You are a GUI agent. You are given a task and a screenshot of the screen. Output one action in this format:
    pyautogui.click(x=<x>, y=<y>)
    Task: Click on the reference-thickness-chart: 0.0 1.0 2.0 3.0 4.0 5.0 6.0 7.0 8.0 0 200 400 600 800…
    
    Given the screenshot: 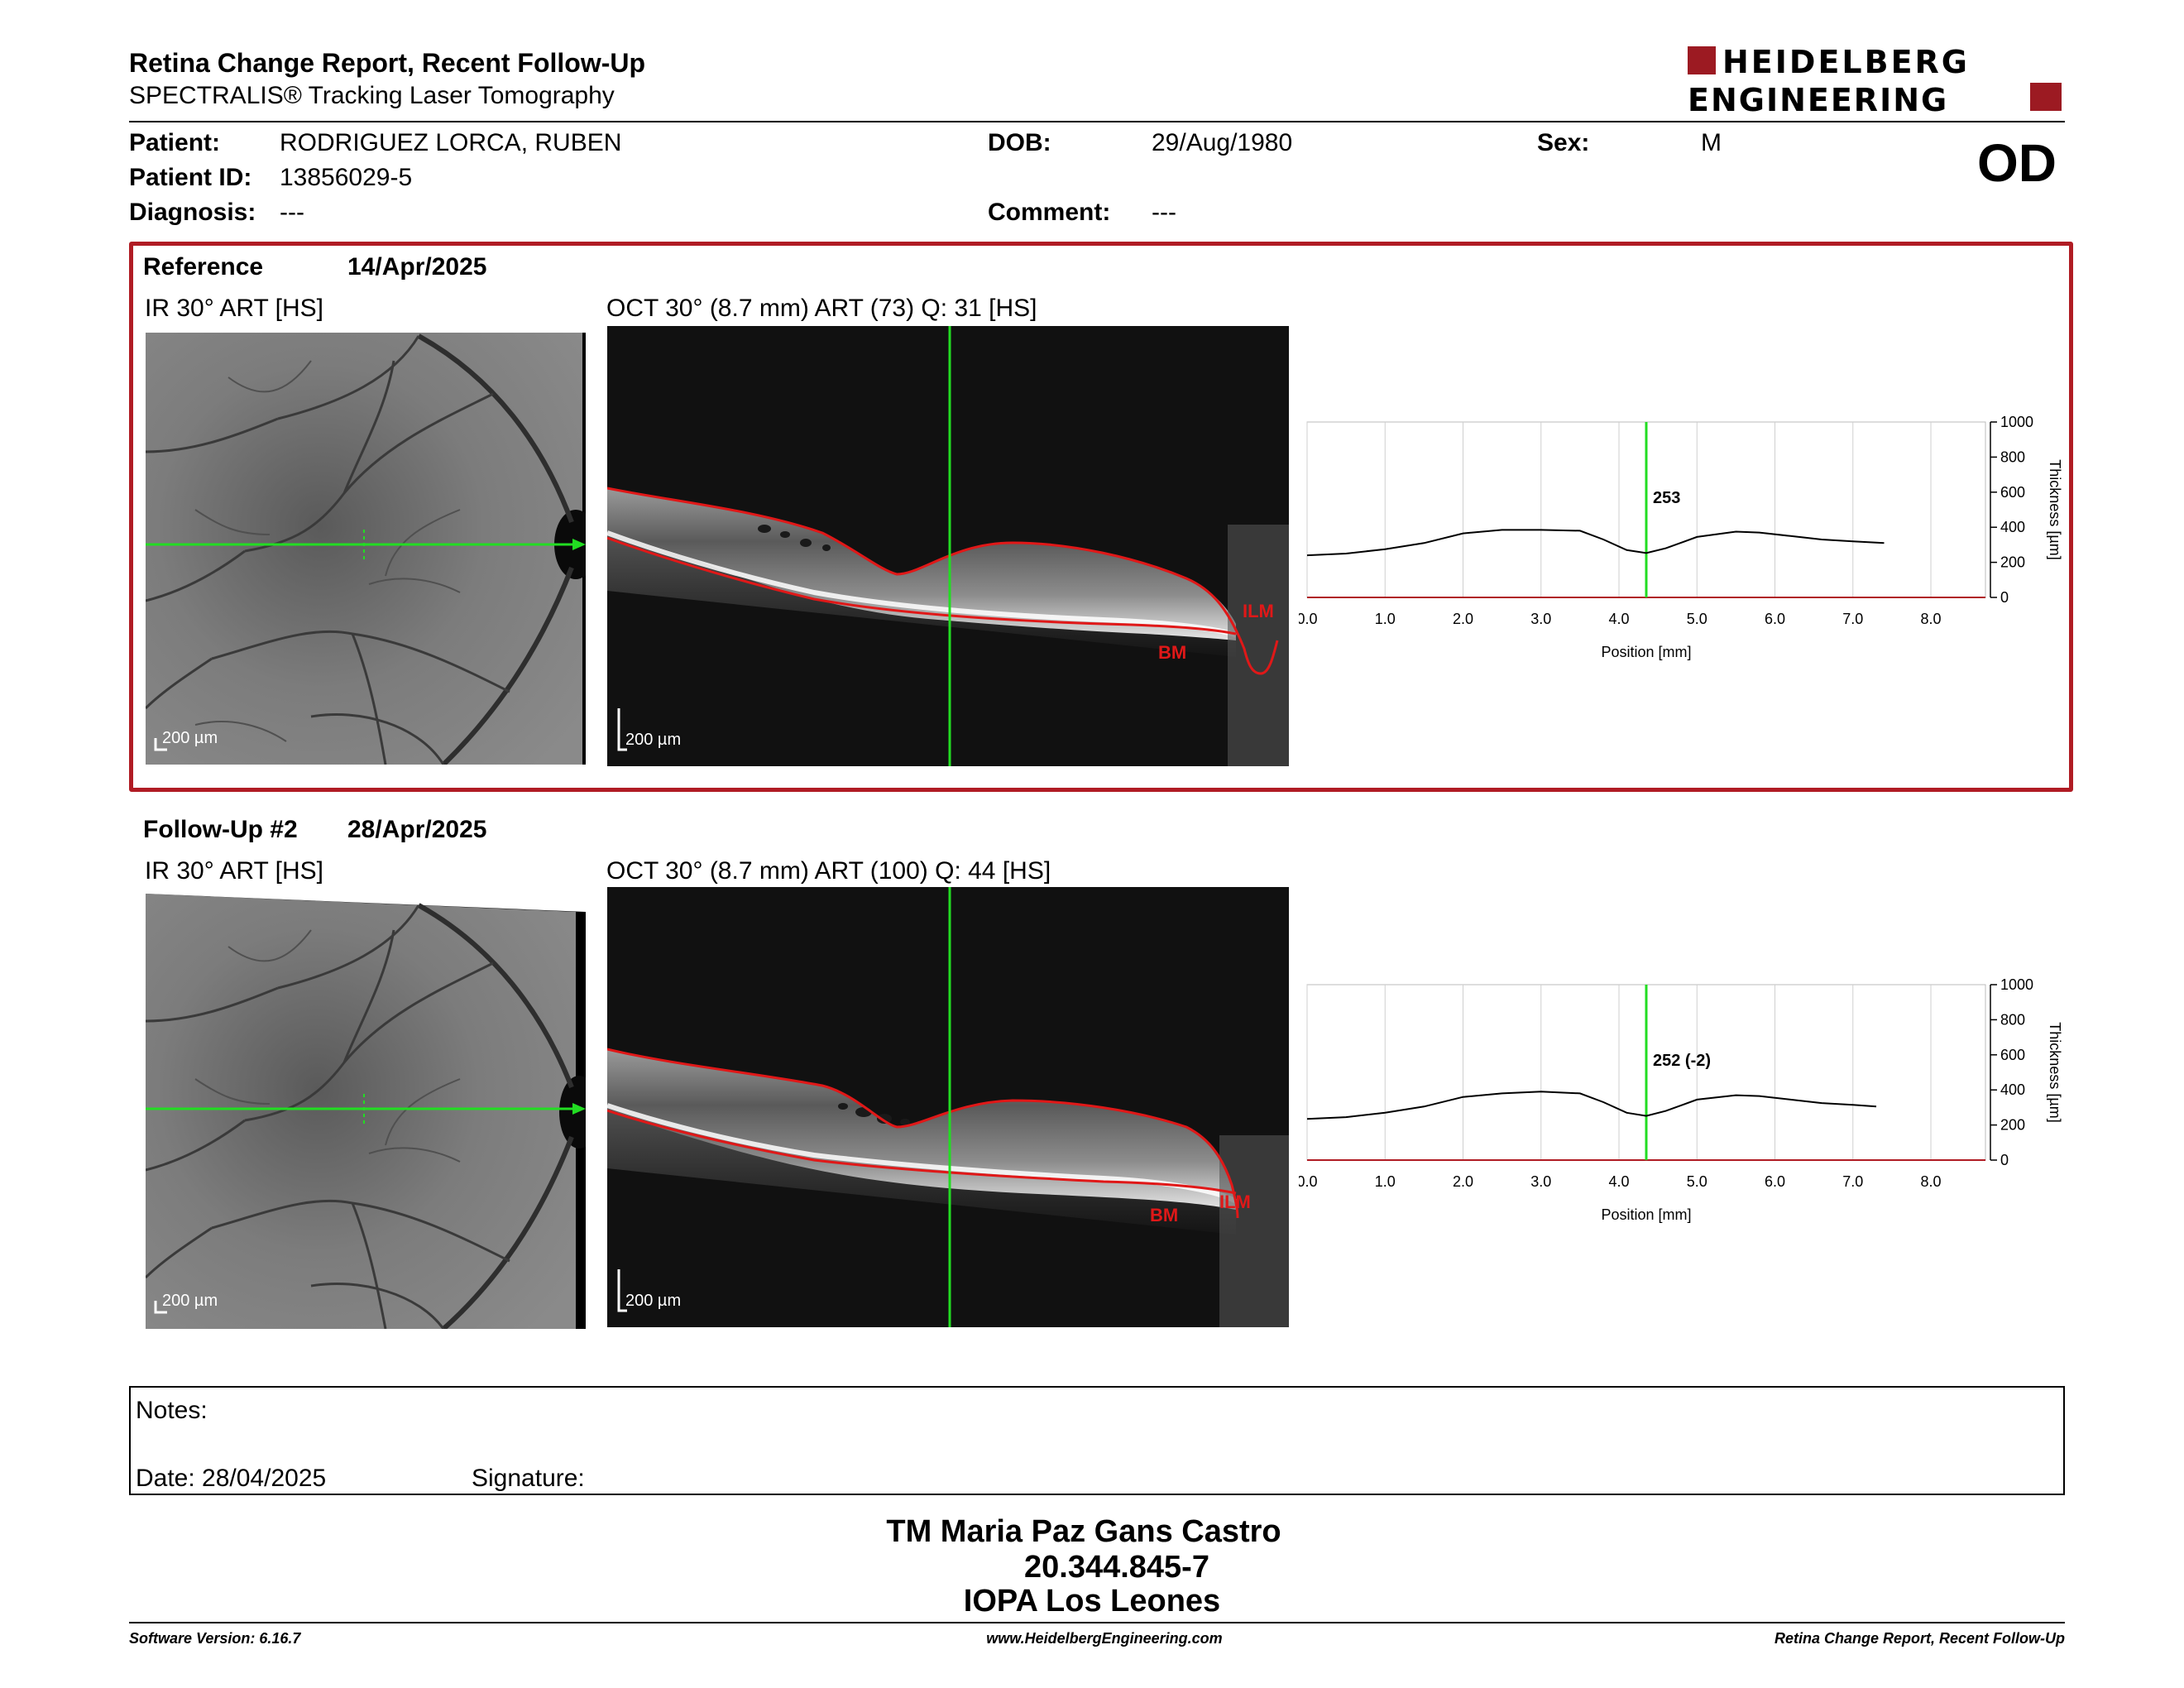 What is the action you would take?
    pyautogui.click(x=1686, y=546)
    